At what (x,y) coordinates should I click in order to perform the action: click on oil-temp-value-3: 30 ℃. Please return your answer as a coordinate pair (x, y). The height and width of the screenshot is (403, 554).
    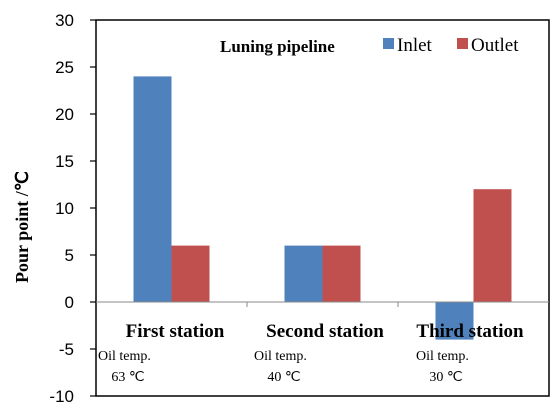
    Looking at the image, I should click on (445, 377).